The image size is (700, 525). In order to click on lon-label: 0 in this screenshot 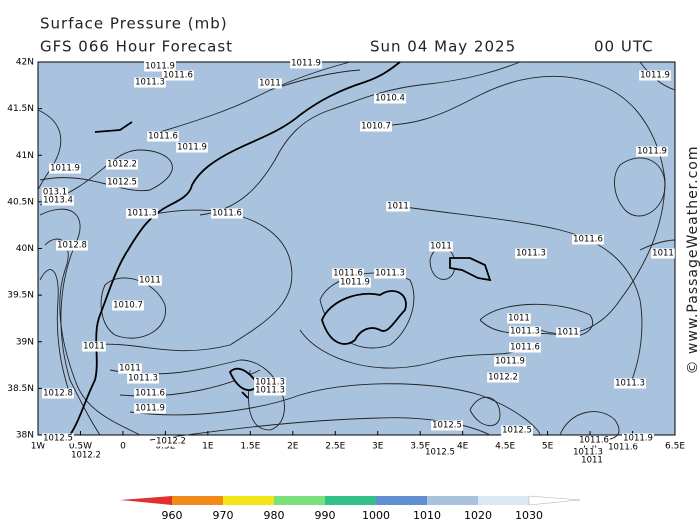, I will do `click(123, 447)`.